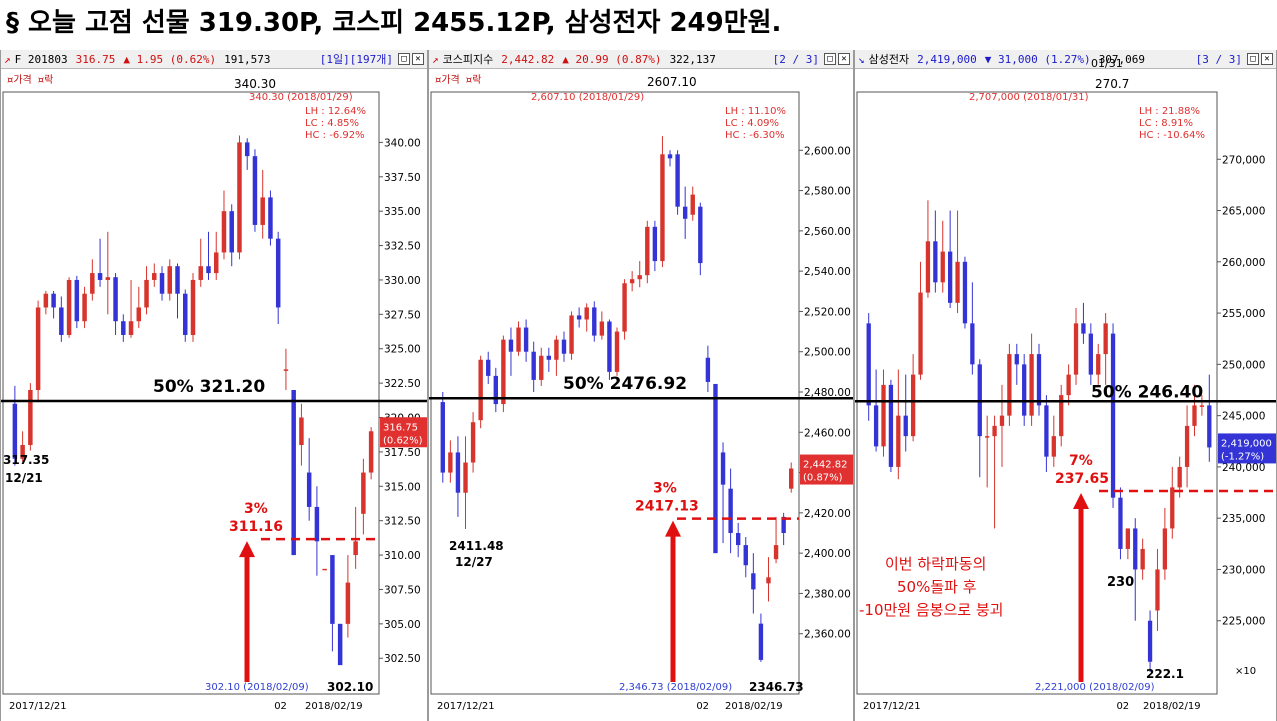 Image resolution: width=1277 pixels, height=721 pixels. What do you see at coordinates (947, 59) in the screenshot?
I see `current-price: 2,419,000` at bounding box center [947, 59].